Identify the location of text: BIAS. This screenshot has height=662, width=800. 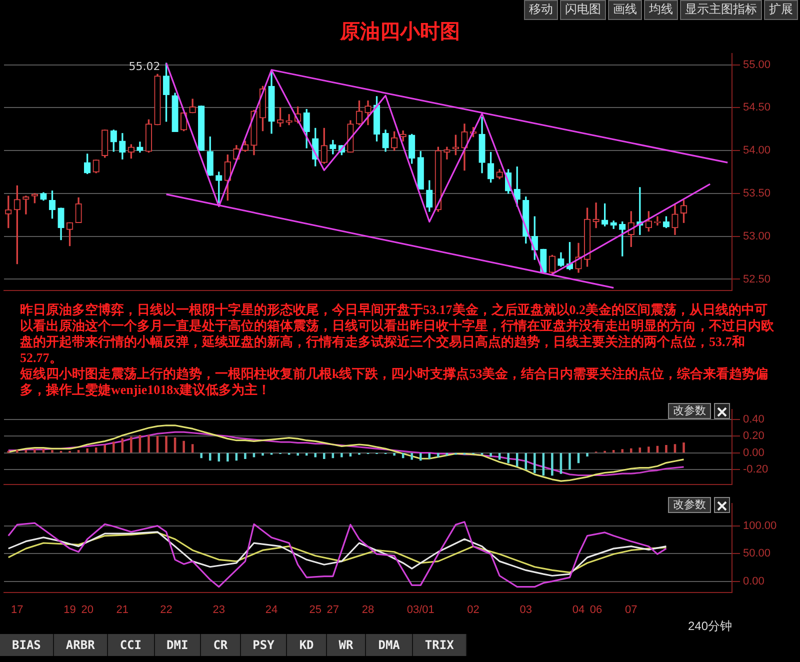
(27, 645).